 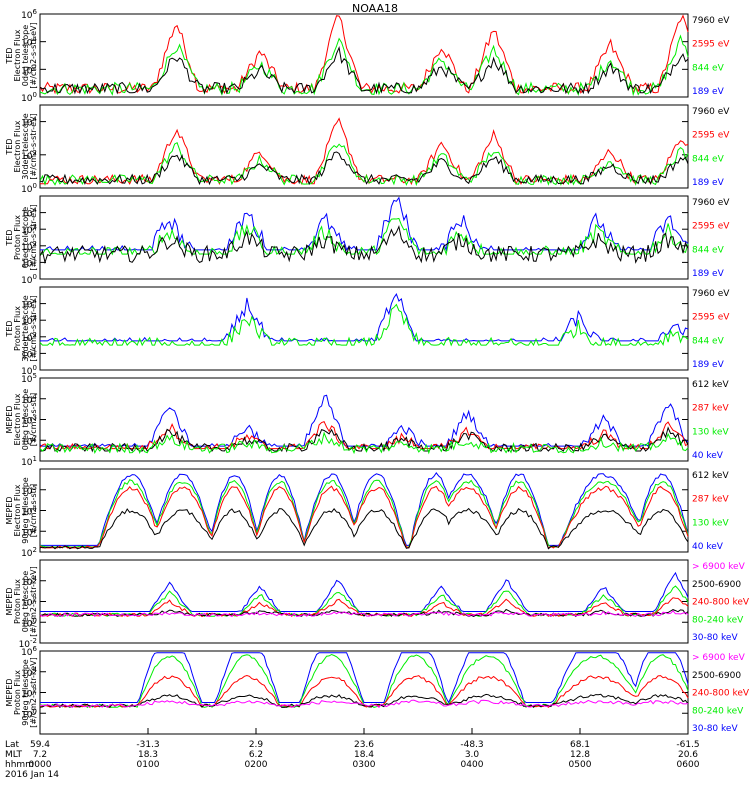 I want to click on x-row-label: Lat, so click(x=12, y=745).